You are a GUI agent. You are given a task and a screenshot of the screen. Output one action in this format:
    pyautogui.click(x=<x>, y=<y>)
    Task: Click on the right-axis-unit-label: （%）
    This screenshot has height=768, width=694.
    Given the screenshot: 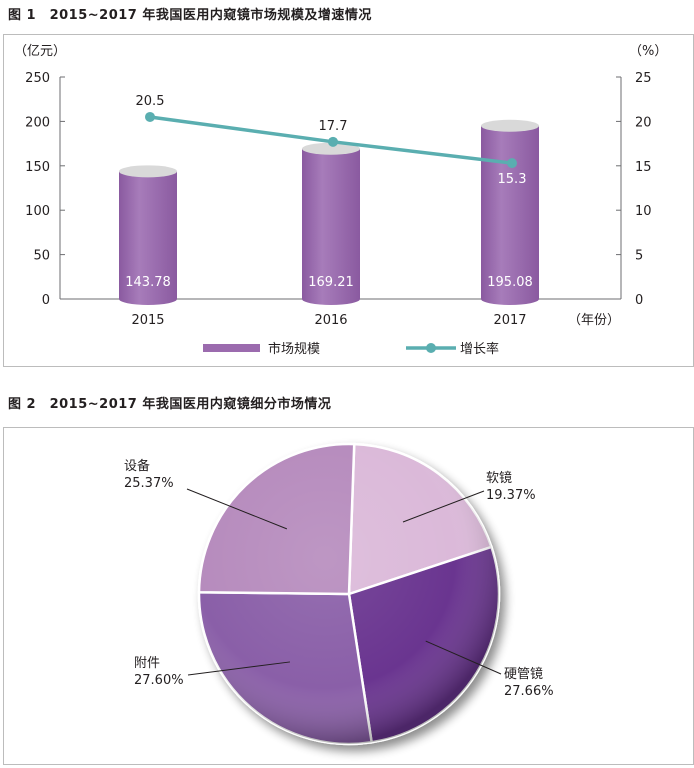 What is the action you would take?
    pyautogui.click(x=648, y=51)
    